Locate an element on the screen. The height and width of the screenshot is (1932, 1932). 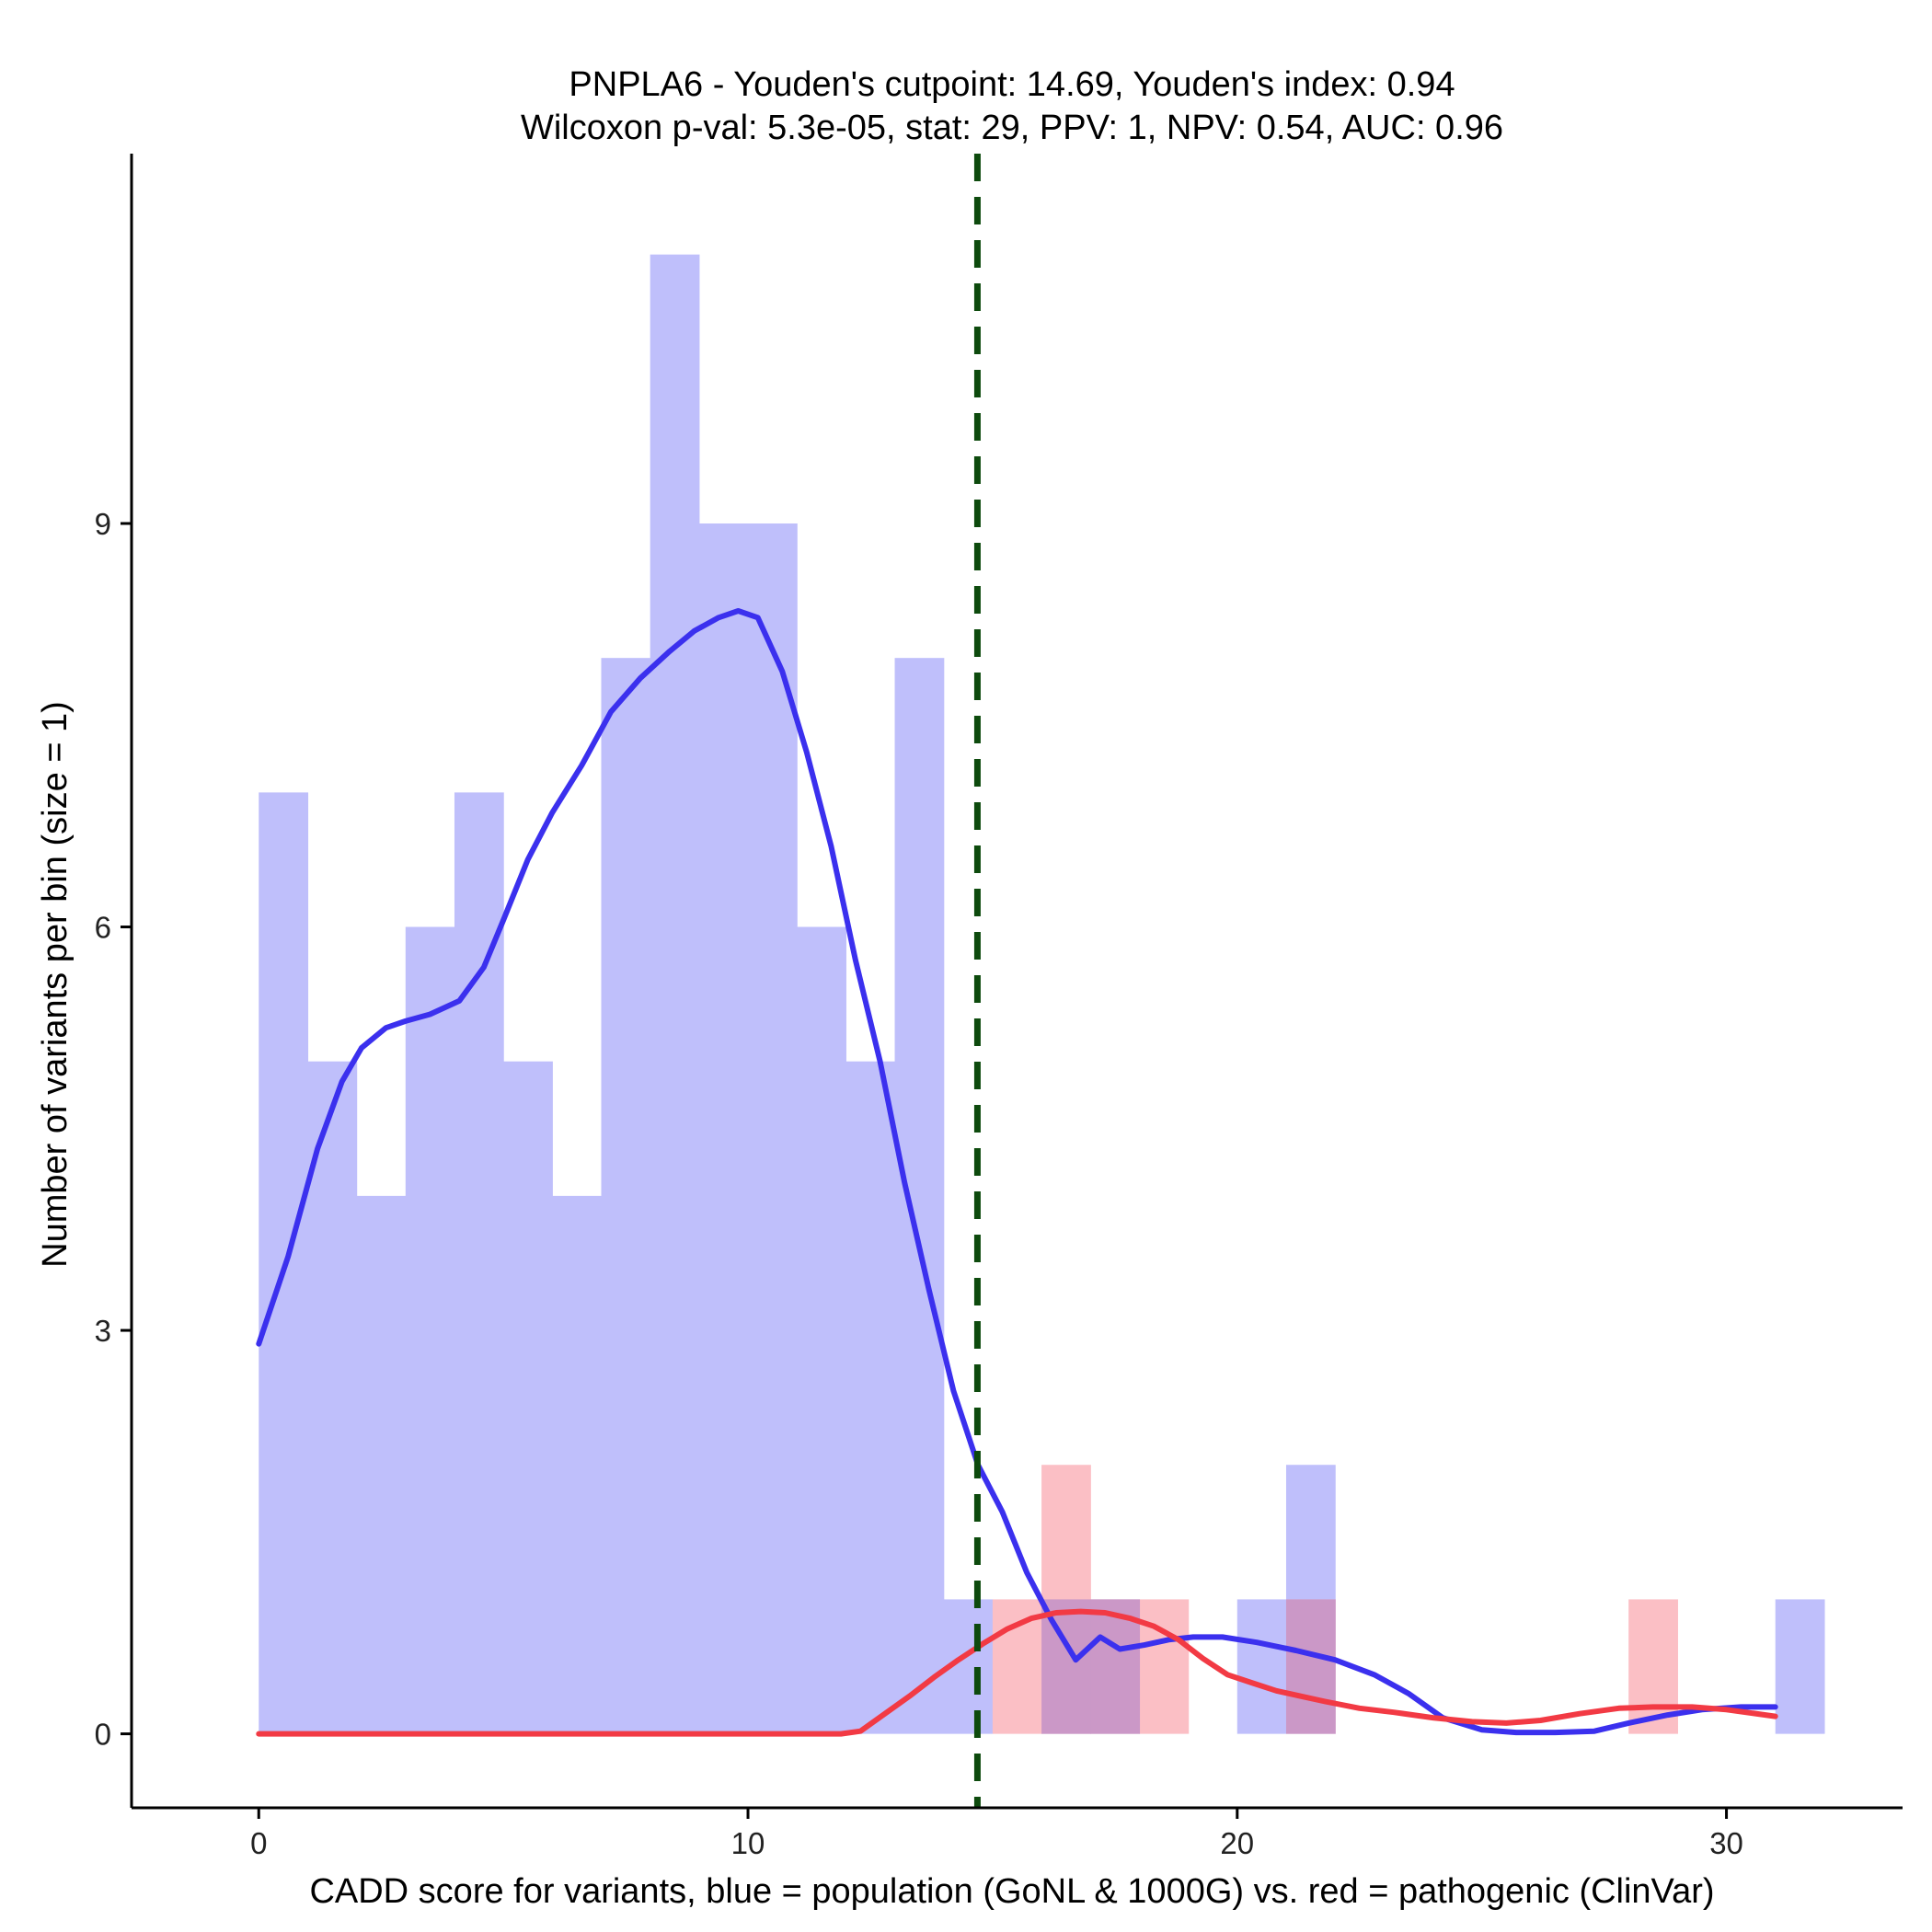
x-tick-label: 0 is located at coordinates (258, 1843).